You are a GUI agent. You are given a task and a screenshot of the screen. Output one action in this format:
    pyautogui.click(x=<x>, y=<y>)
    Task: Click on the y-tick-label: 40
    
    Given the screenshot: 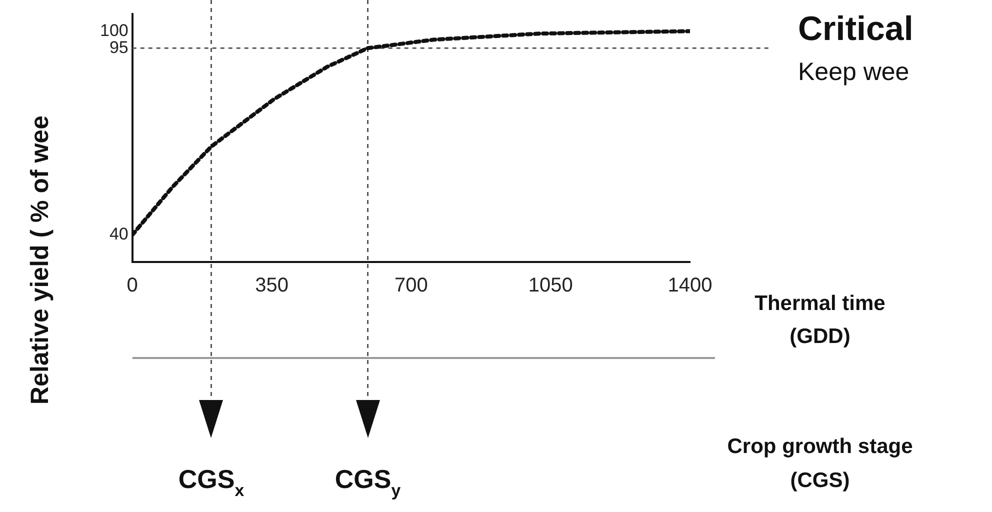 What is the action you would take?
    pyautogui.click(x=118, y=234)
    